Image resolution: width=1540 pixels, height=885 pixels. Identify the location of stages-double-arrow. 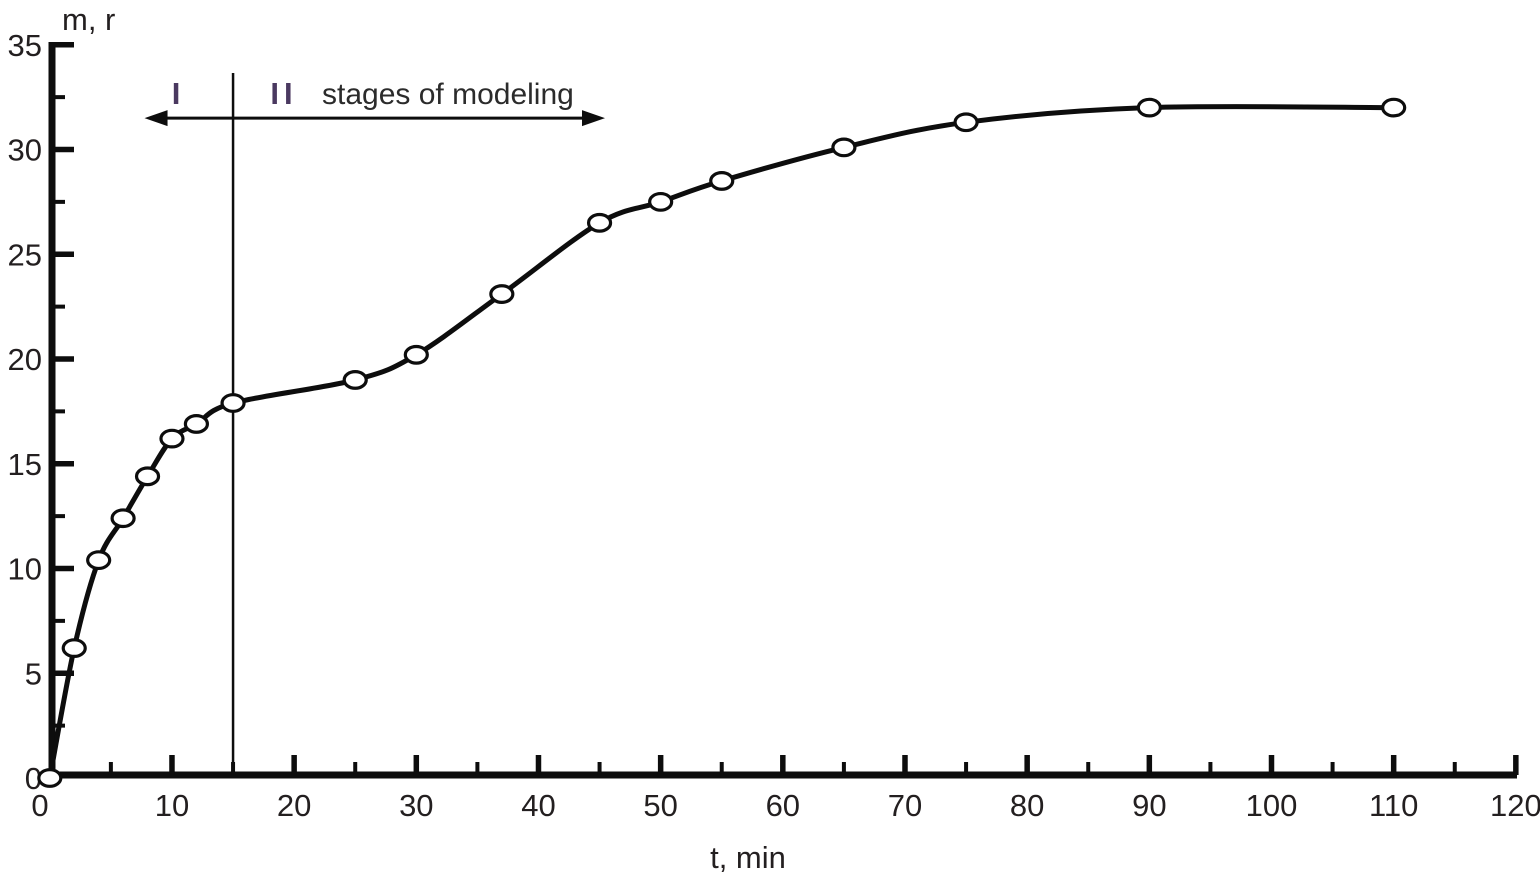
(375, 118).